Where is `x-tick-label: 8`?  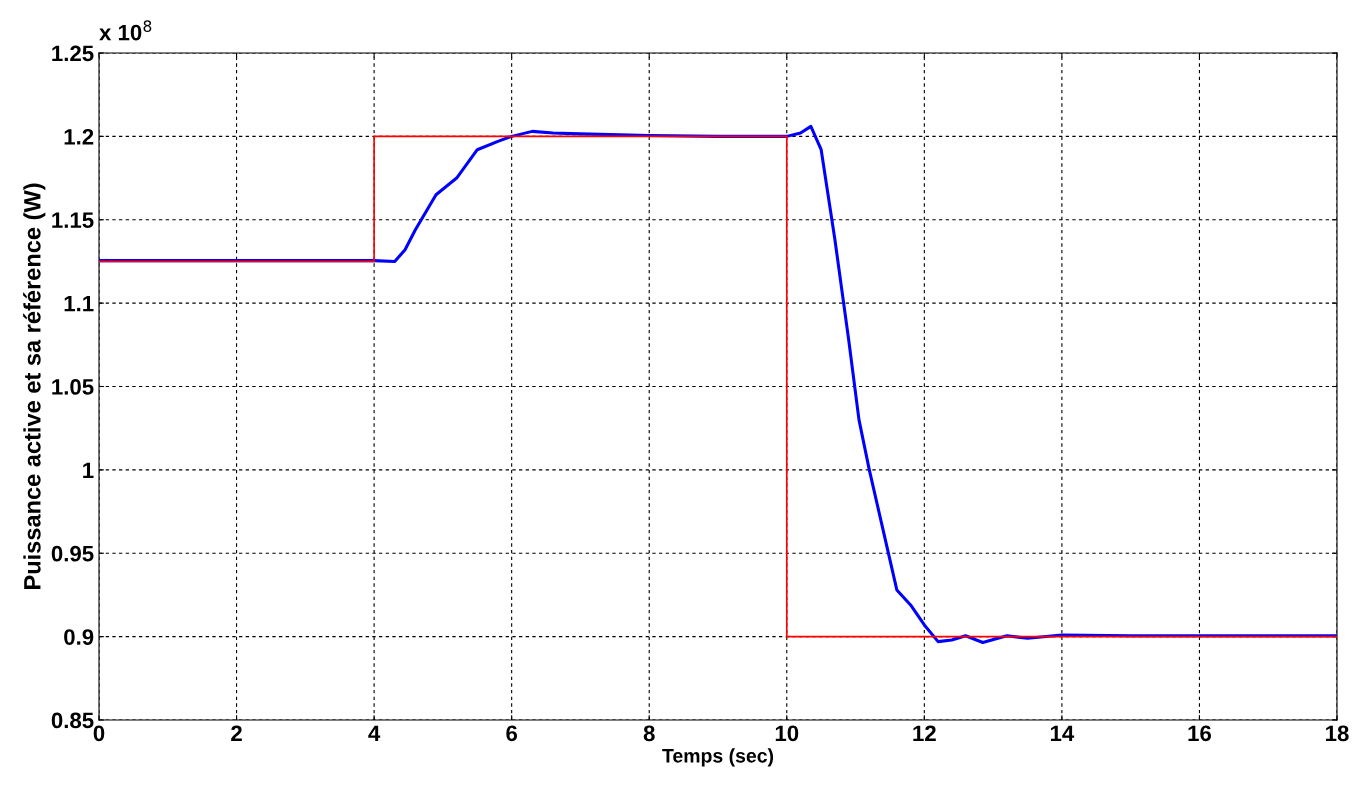
x-tick-label: 8 is located at coordinates (649, 733).